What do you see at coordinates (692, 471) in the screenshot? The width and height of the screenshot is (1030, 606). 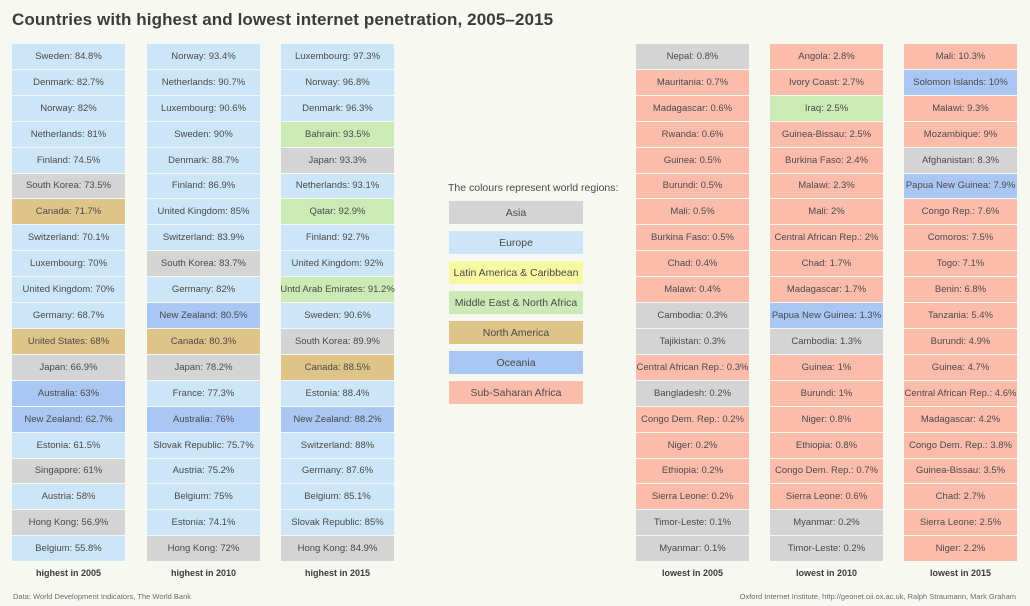 I see `country-cell: Ethiopia: 0.2%` at bounding box center [692, 471].